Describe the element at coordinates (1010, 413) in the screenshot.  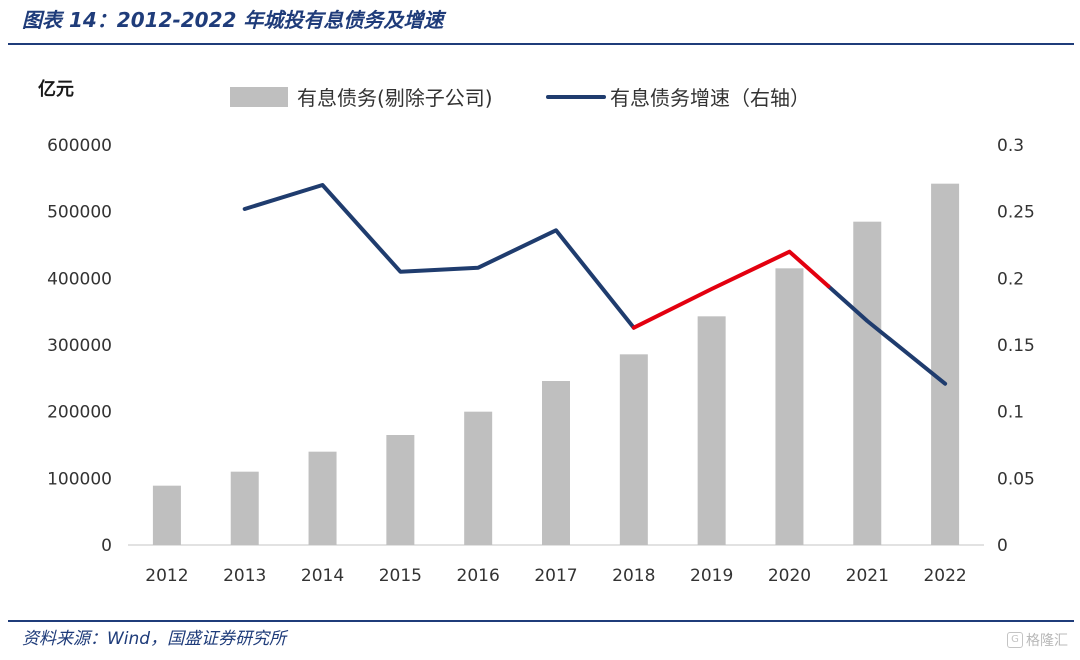
I see `y2-tick-label: 0.1` at that location.